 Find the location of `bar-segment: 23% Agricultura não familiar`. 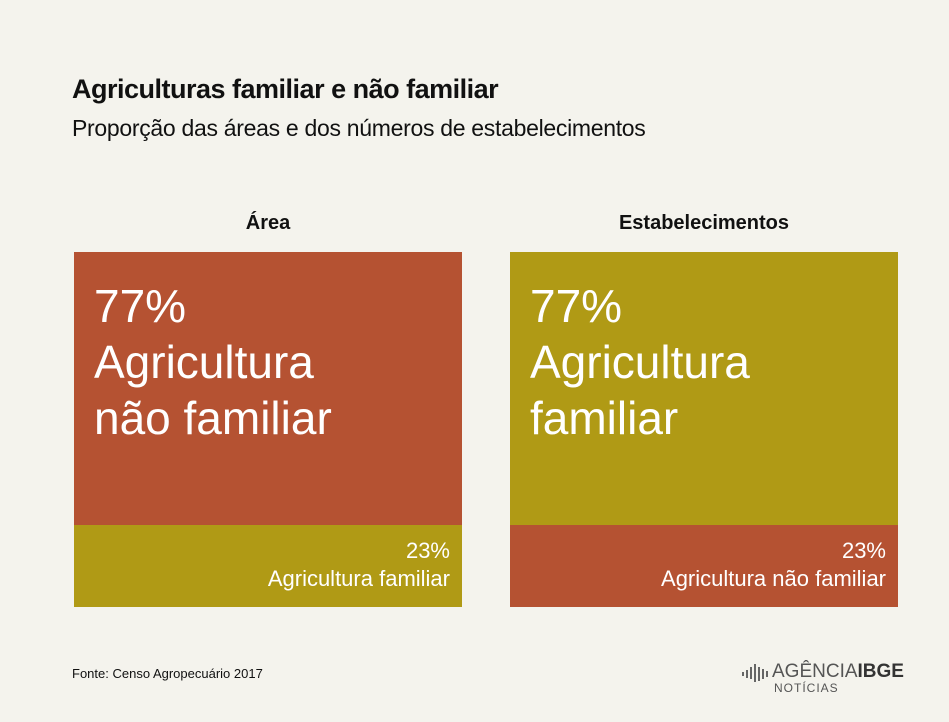

bar-segment: 23% Agricultura não familiar is located at coordinates (704, 566).